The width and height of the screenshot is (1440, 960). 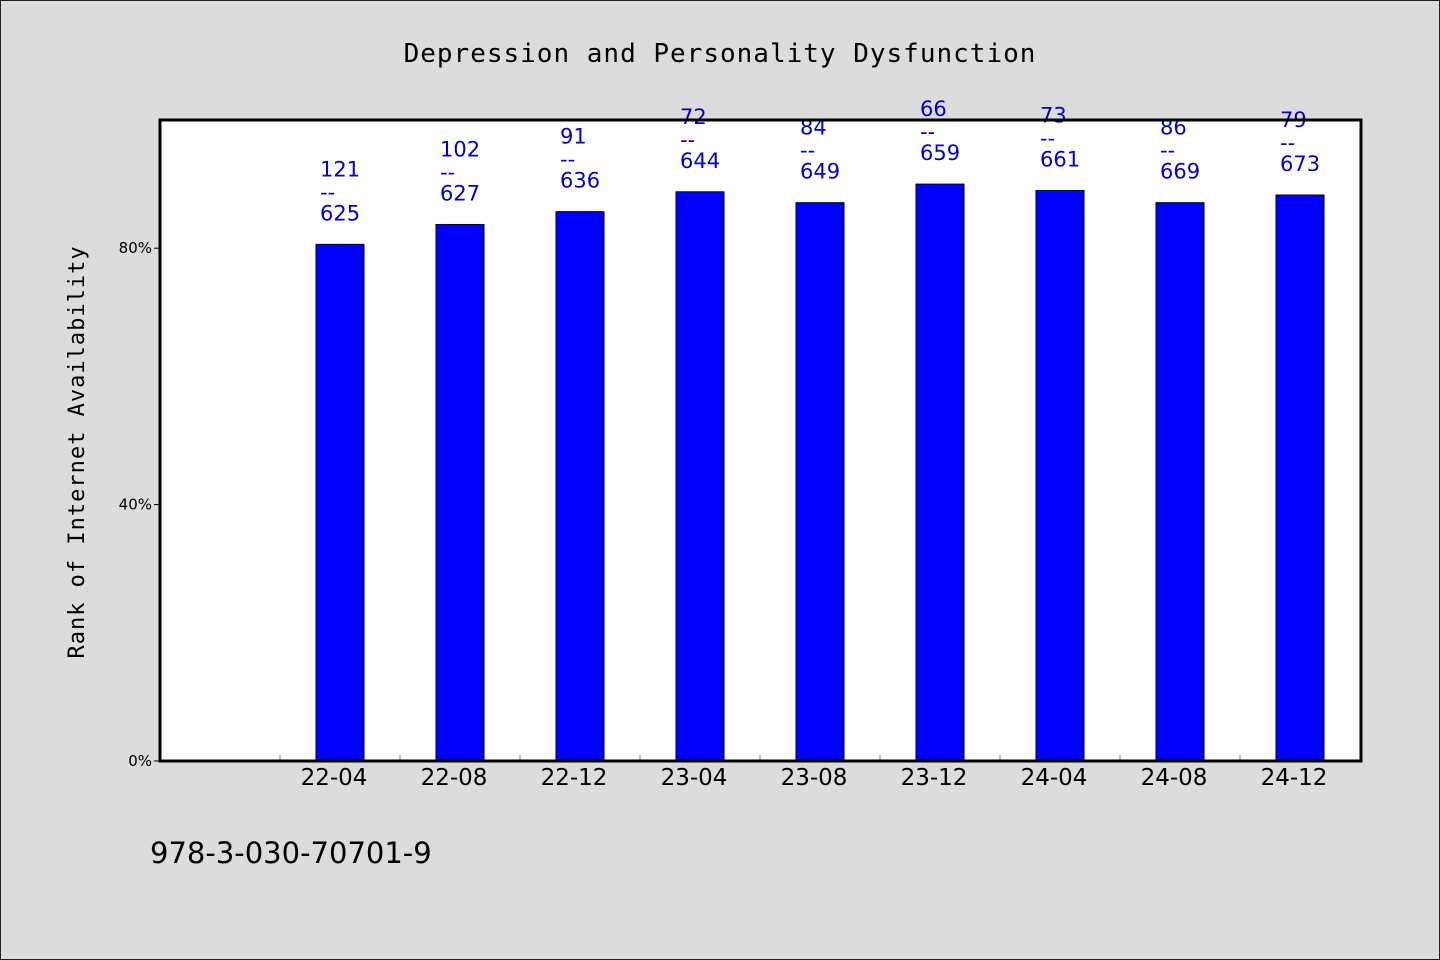 What do you see at coordinates (1300, 164) in the screenshot?
I see `data-label-bottom: 673` at bounding box center [1300, 164].